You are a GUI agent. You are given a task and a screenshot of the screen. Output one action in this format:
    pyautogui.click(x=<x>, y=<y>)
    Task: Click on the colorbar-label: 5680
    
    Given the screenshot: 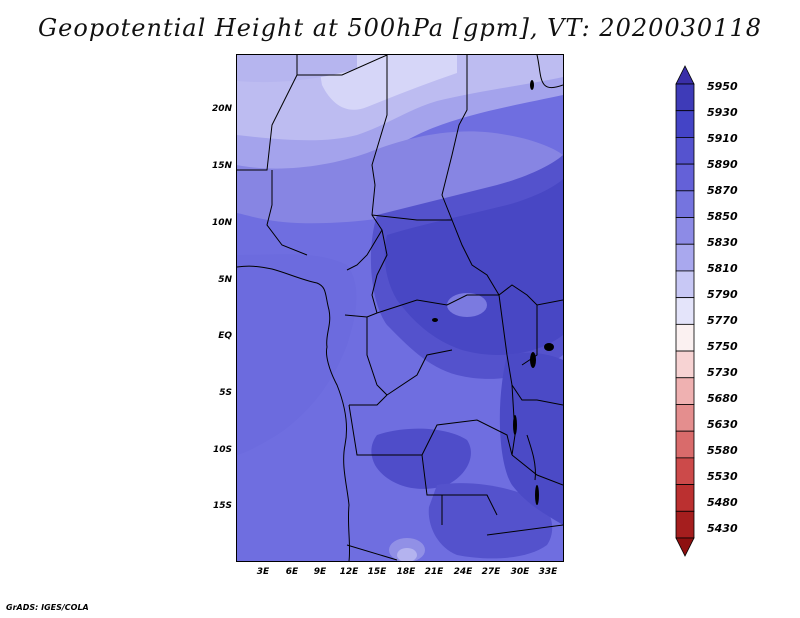 What is the action you would take?
    pyautogui.click(x=722, y=398)
    